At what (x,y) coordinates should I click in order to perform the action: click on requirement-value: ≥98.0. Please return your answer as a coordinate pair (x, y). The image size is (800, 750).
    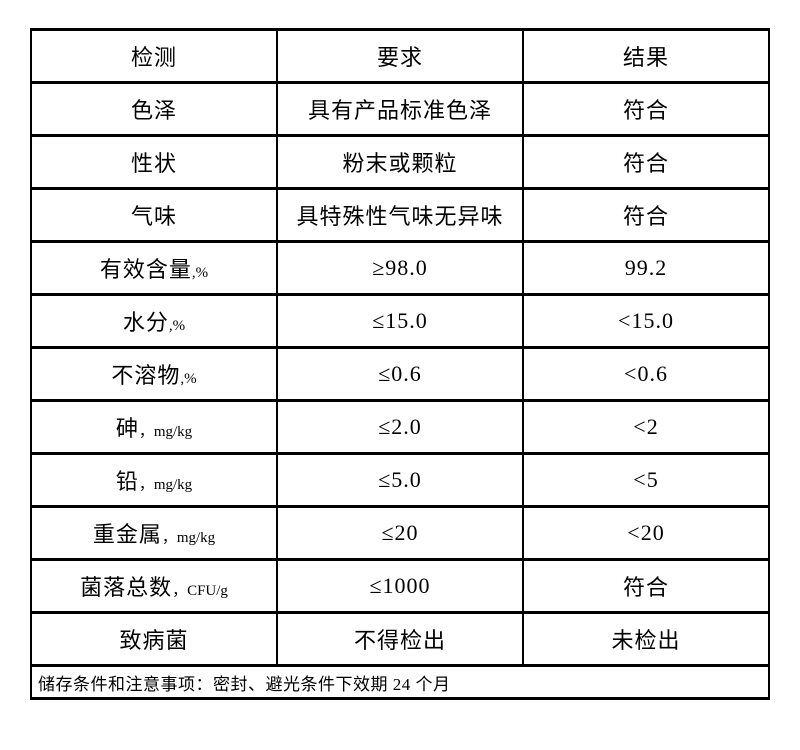
    Looking at the image, I should click on (400, 267).